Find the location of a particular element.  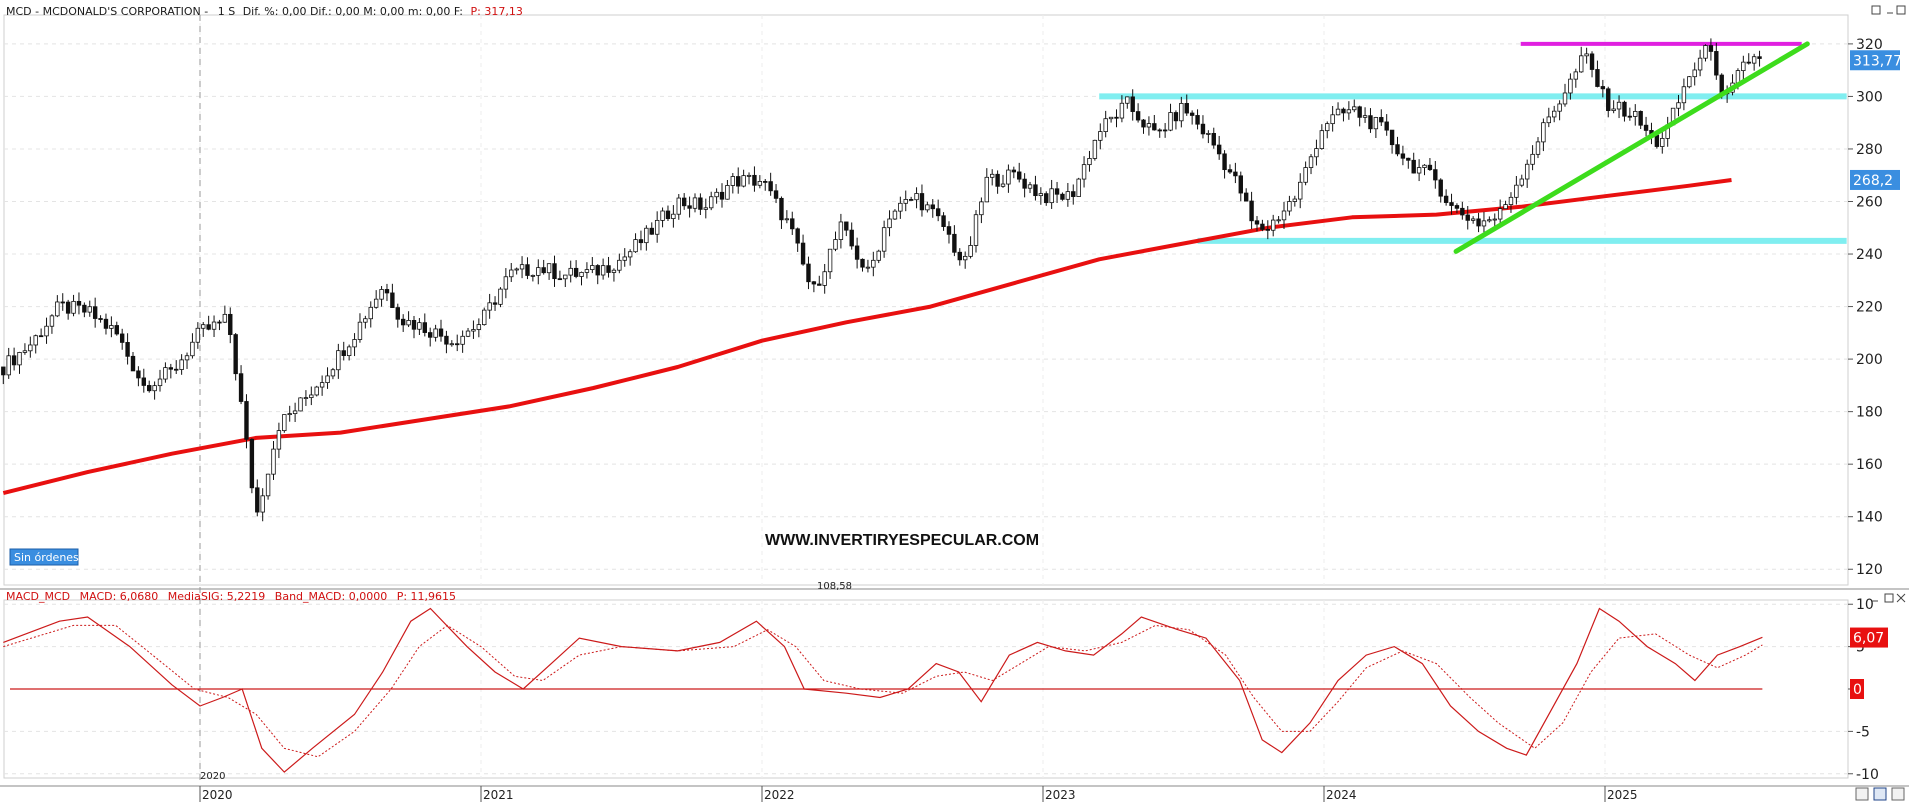

macd-badge-label: 6,07 is located at coordinates (1868, 639).